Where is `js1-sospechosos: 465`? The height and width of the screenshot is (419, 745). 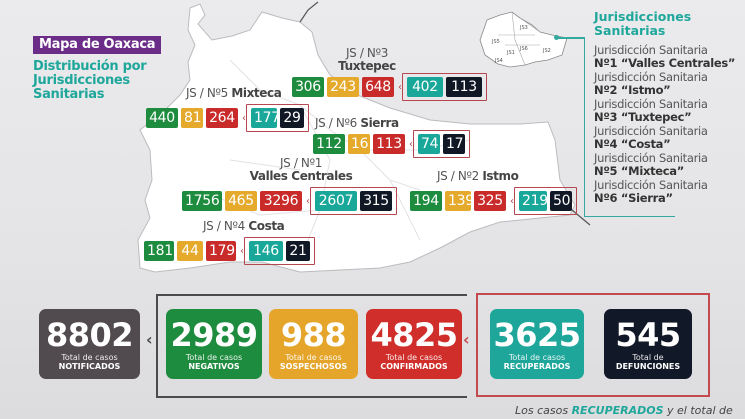 js1-sospechosos: 465 is located at coordinates (241, 201).